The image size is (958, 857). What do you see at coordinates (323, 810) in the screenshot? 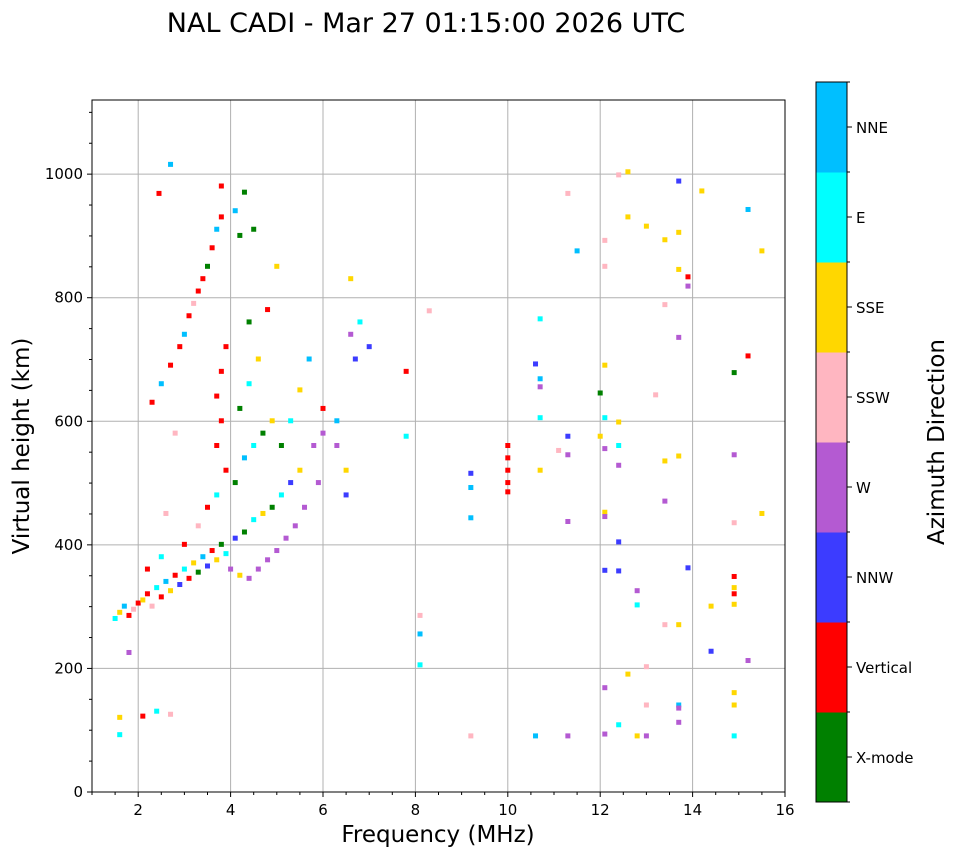
I see `x-tick-label: 6` at bounding box center [323, 810].